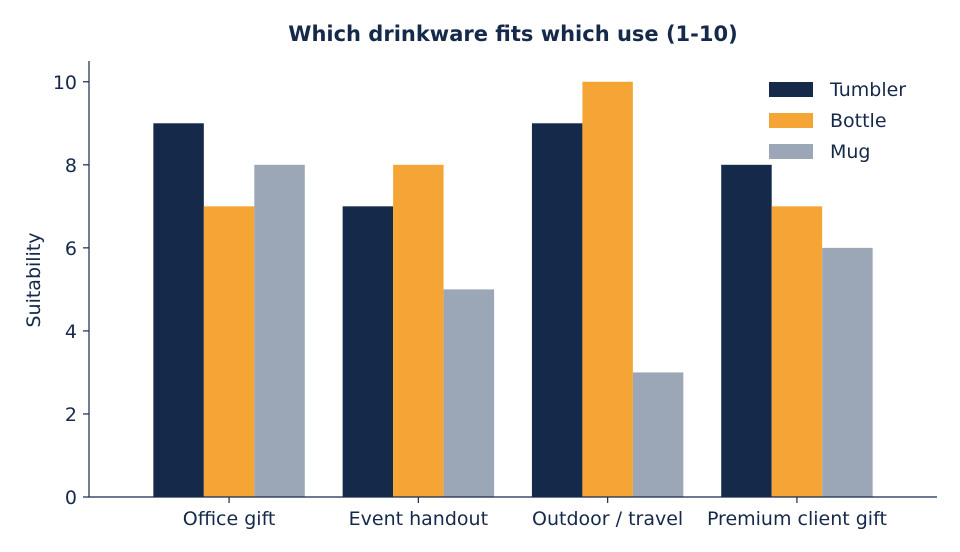 This screenshot has height=552, width=960. Describe the element at coordinates (850, 152) in the screenshot. I see `legend-label-mug: Mug` at that location.